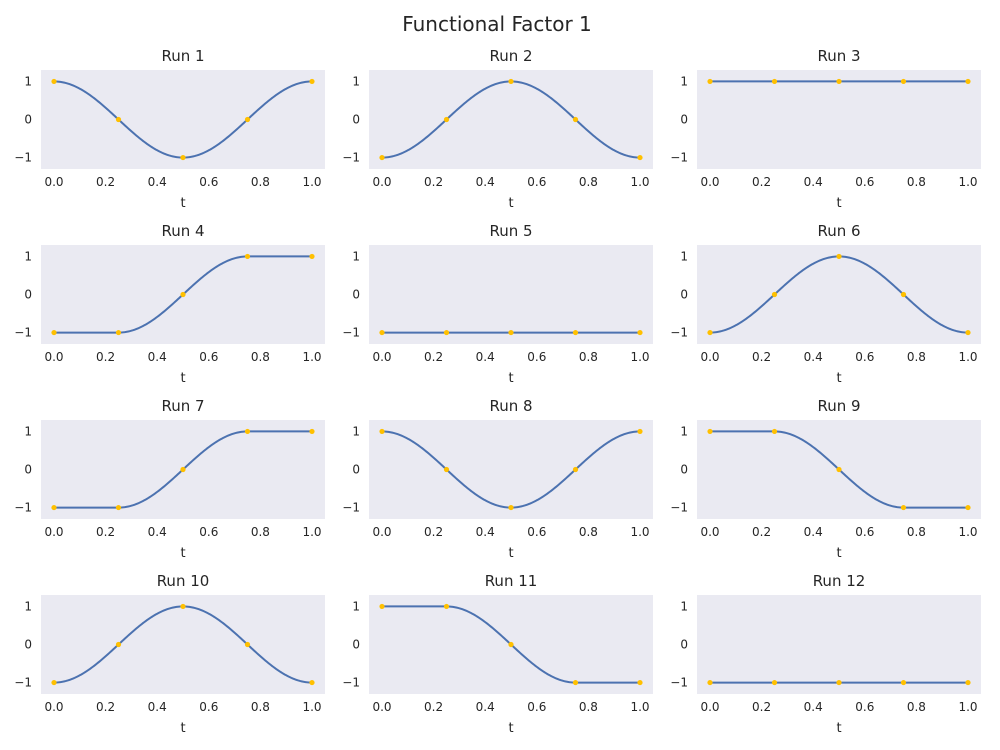 This screenshot has height=750, width=1000. I want to click on subplot-title: Run 8, so click(510, 406).